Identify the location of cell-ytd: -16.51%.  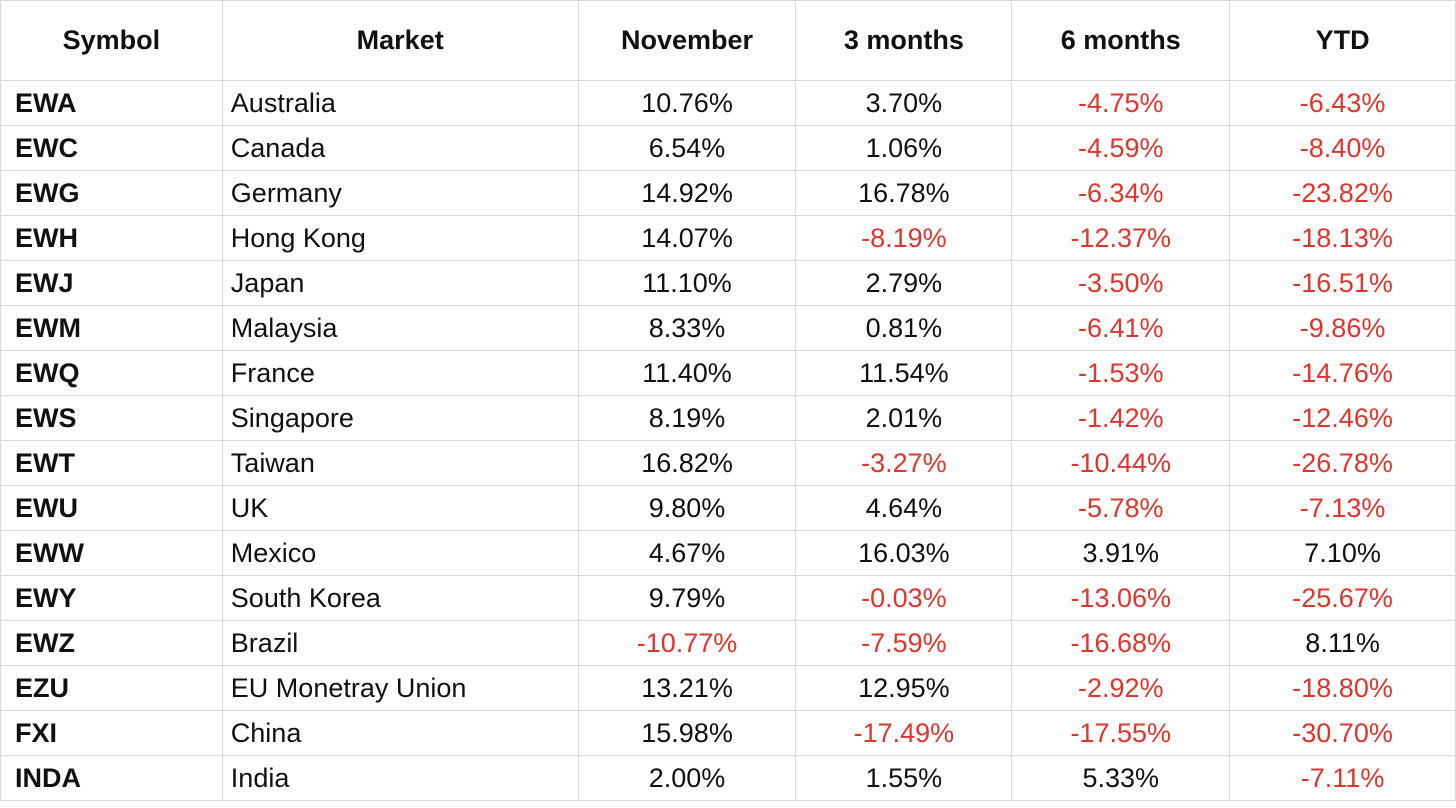
(1342, 283).